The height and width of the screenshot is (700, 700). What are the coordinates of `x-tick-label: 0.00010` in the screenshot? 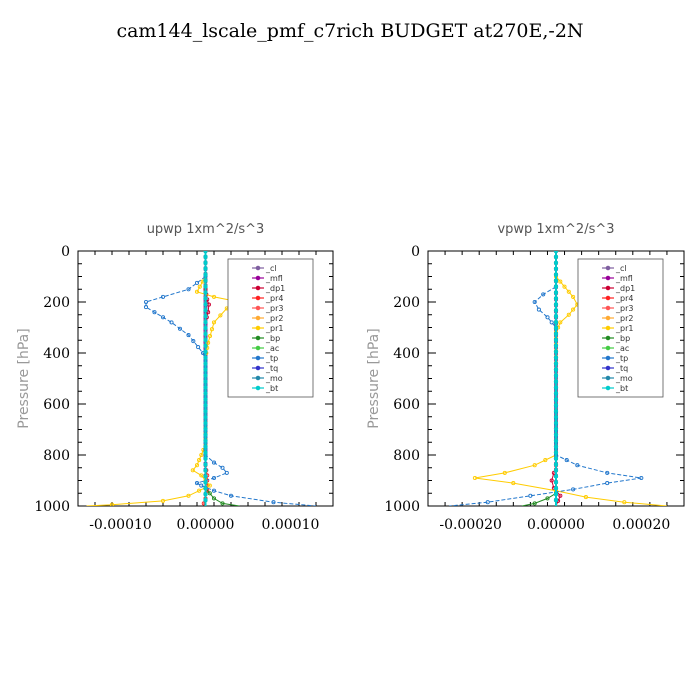 It's located at (291, 525).